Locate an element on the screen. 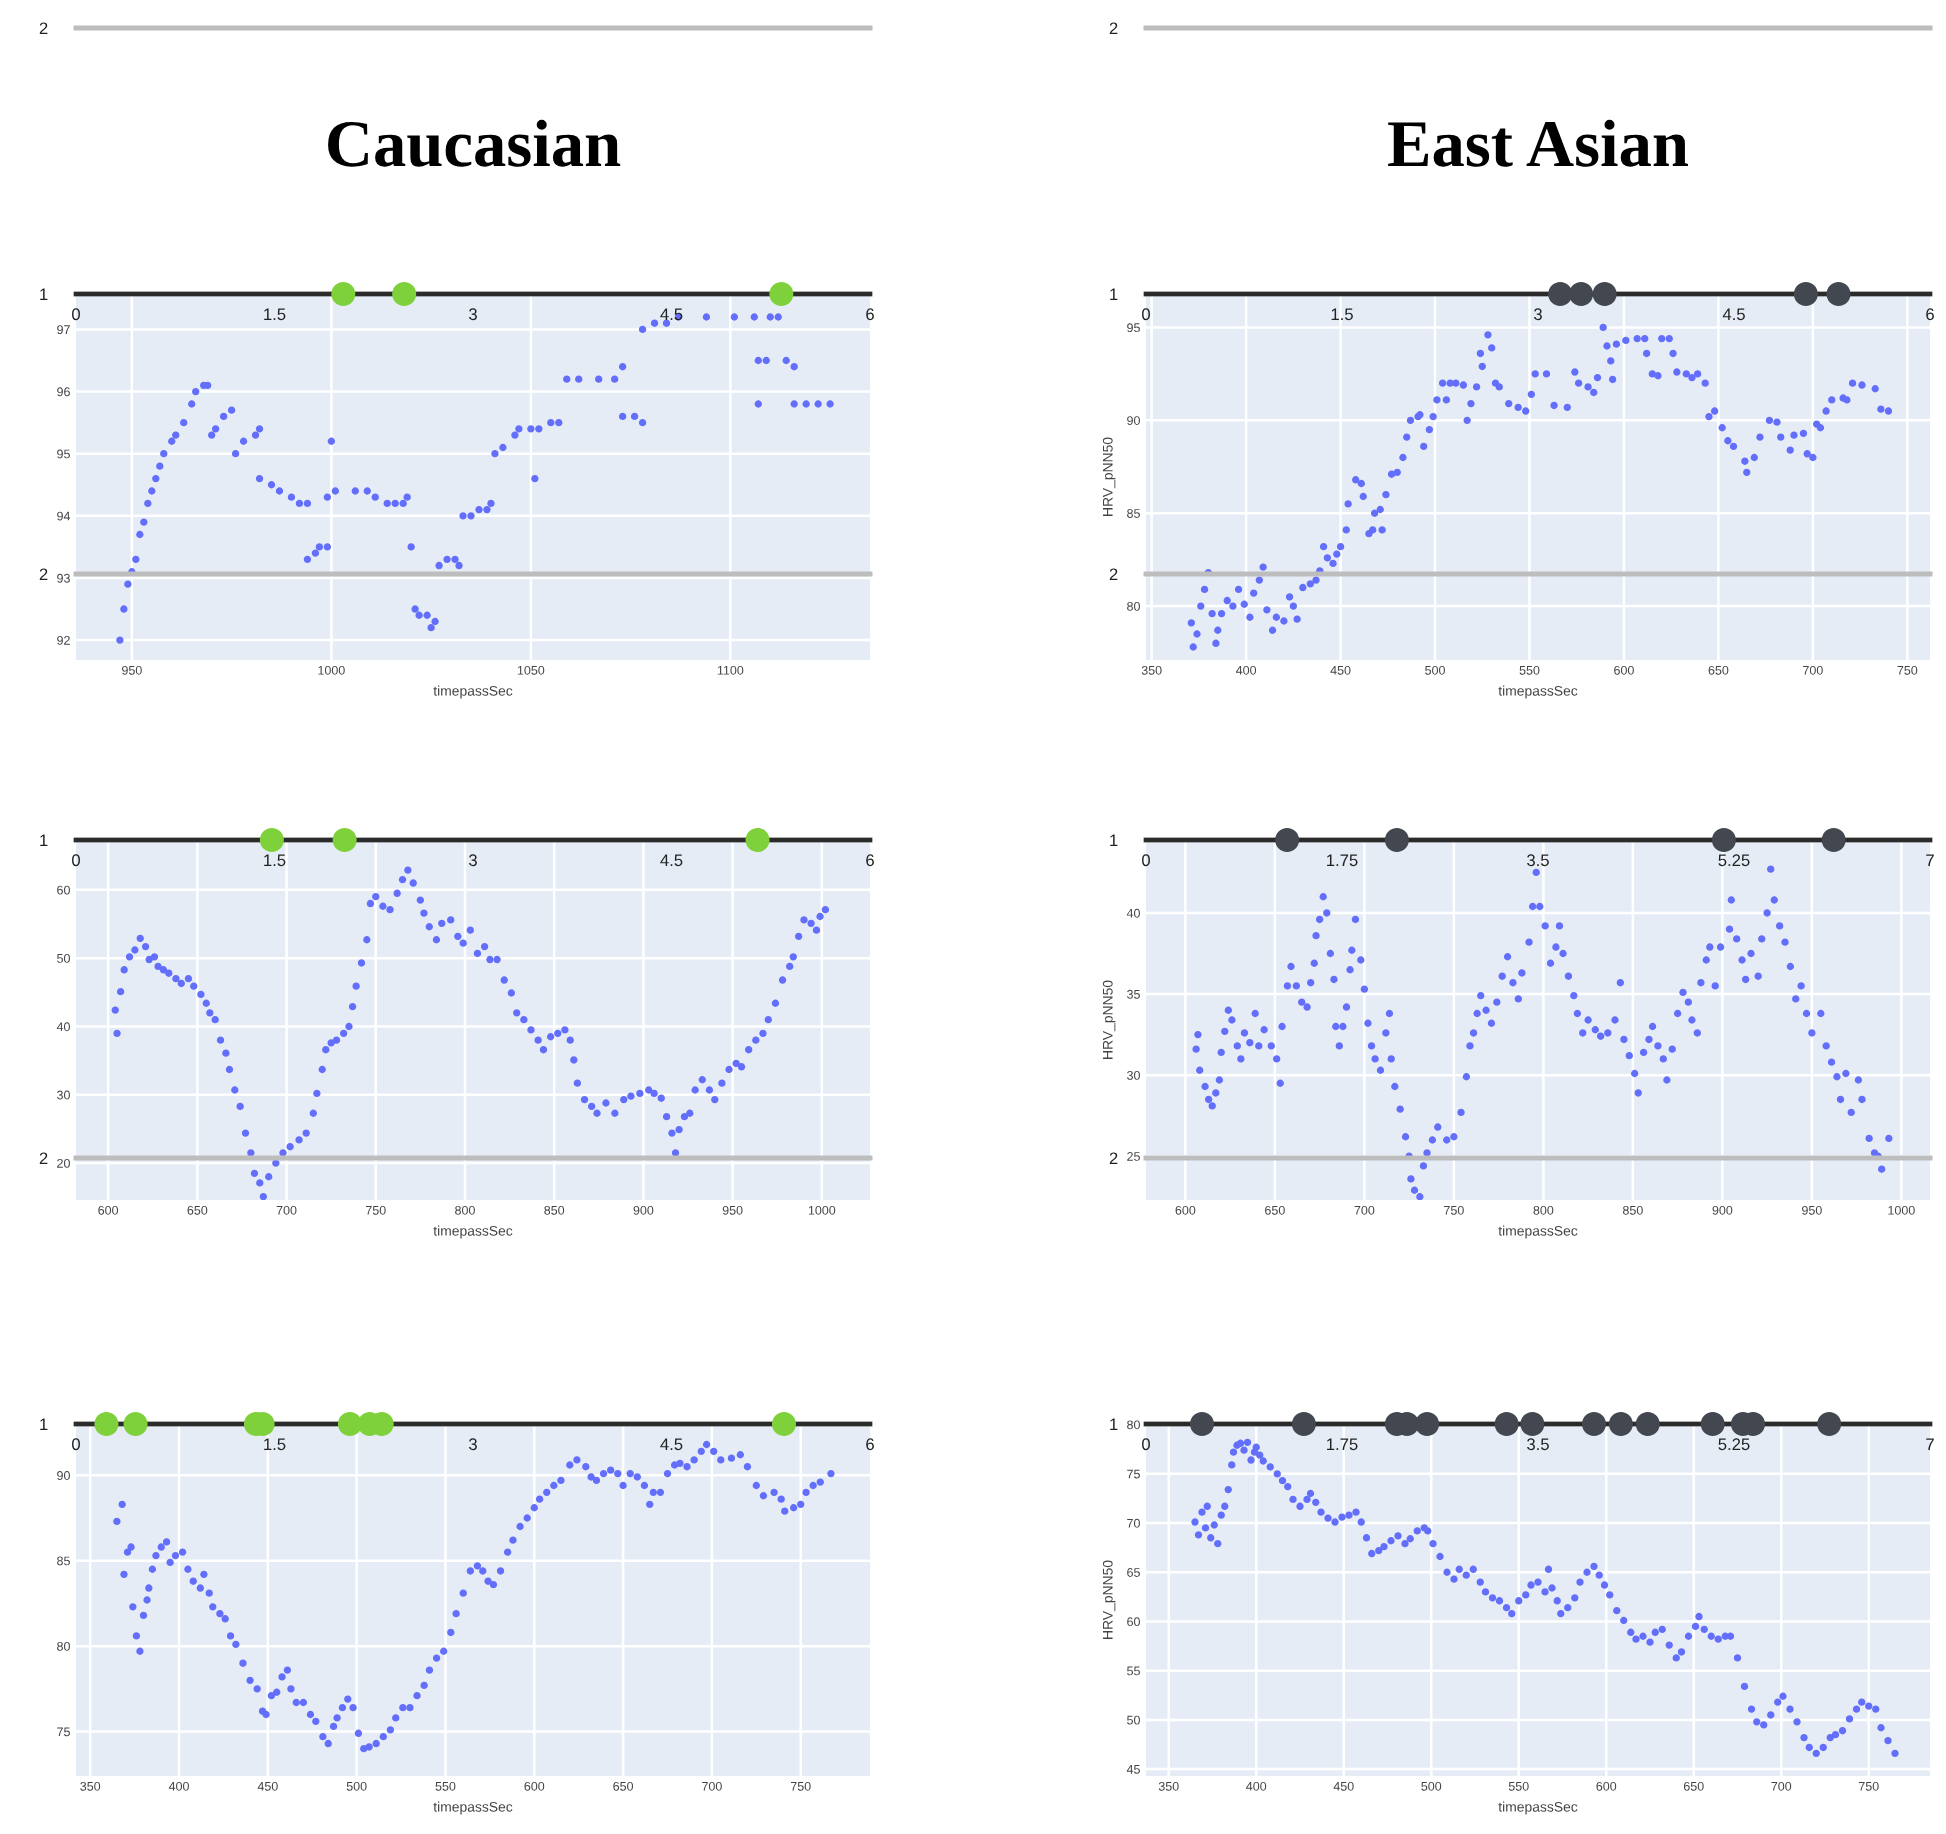  text: Caucasian is located at coordinates (474, 143).